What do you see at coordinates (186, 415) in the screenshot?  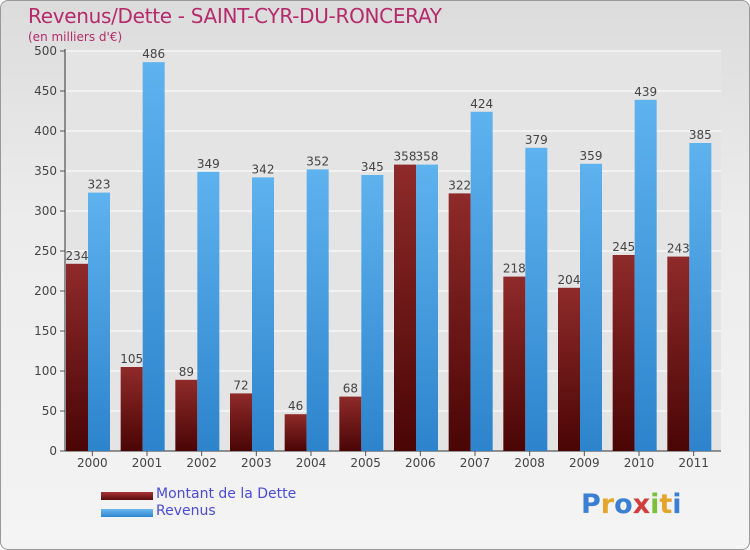 I see `bar-debt-2002` at bounding box center [186, 415].